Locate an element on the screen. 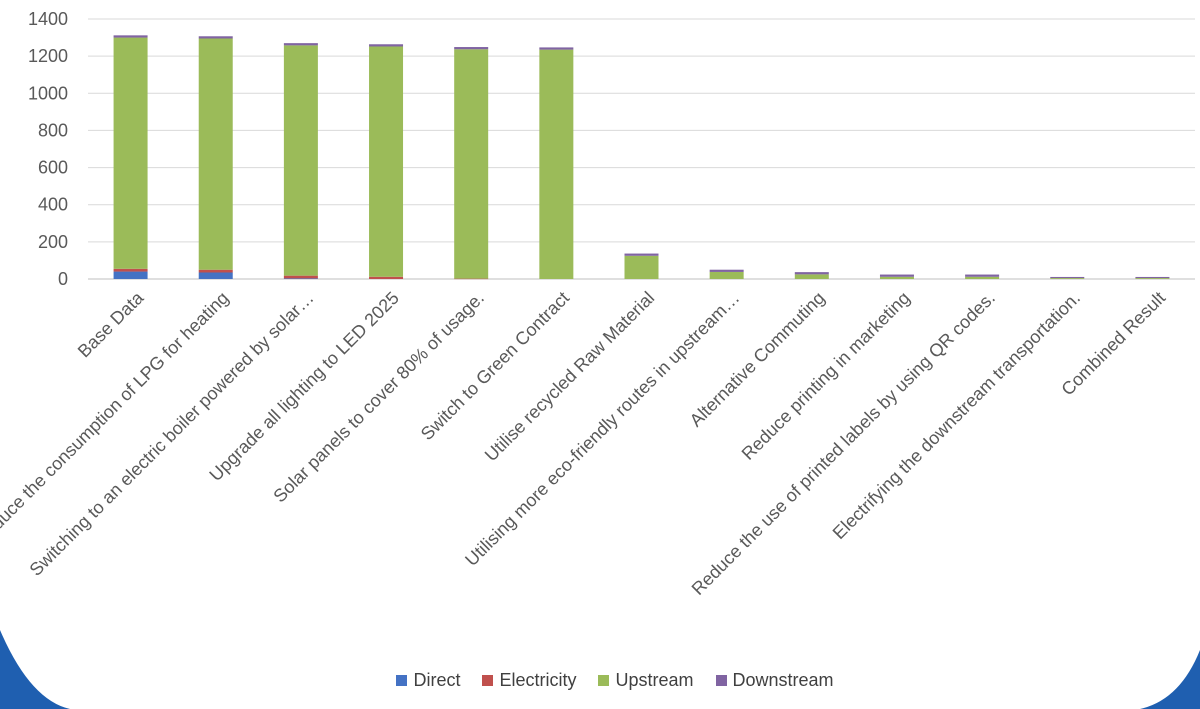  y-tick-label: 1000 is located at coordinates (48, 93).